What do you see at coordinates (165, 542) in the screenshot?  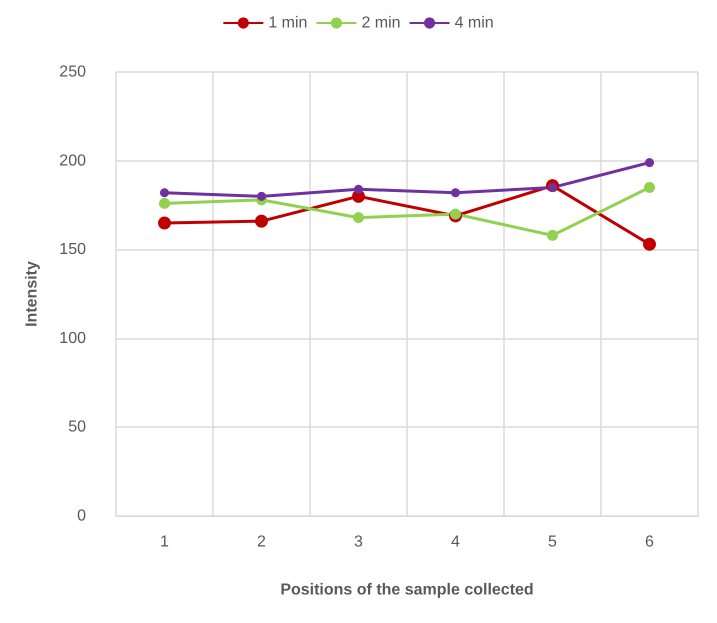 I see `x-tick-label: 1` at bounding box center [165, 542].